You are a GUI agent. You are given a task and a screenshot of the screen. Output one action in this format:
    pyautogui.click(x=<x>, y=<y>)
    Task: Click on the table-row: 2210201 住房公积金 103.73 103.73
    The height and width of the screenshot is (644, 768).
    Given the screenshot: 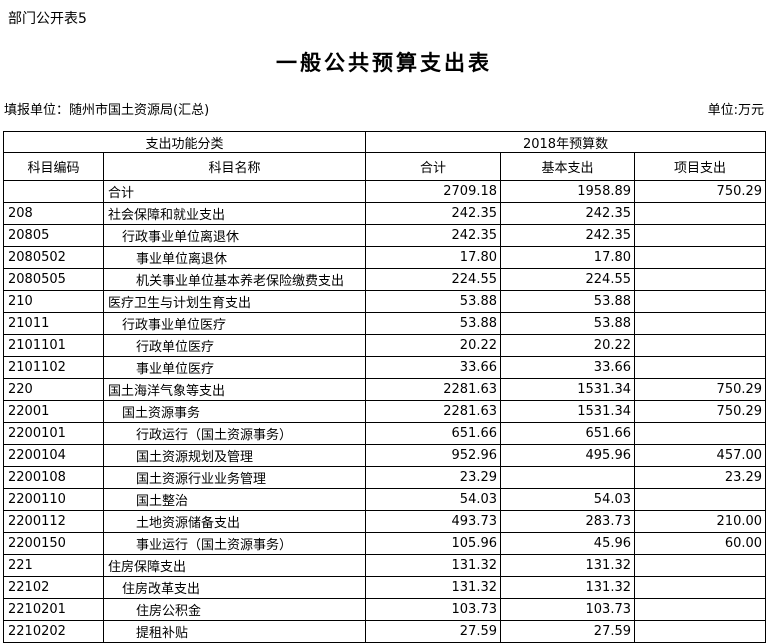 What is the action you would take?
    pyautogui.click(x=385, y=609)
    